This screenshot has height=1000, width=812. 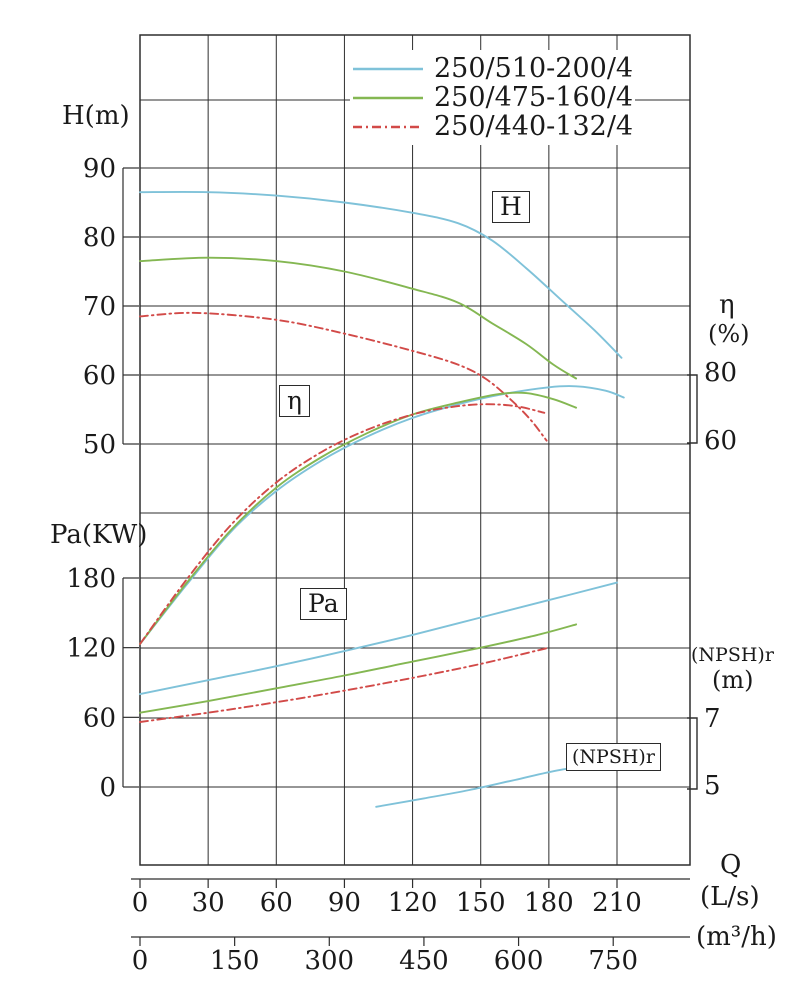 What do you see at coordinates (96, 116) in the screenshot?
I see `h-axis-title: H(m)` at bounding box center [96, 116].